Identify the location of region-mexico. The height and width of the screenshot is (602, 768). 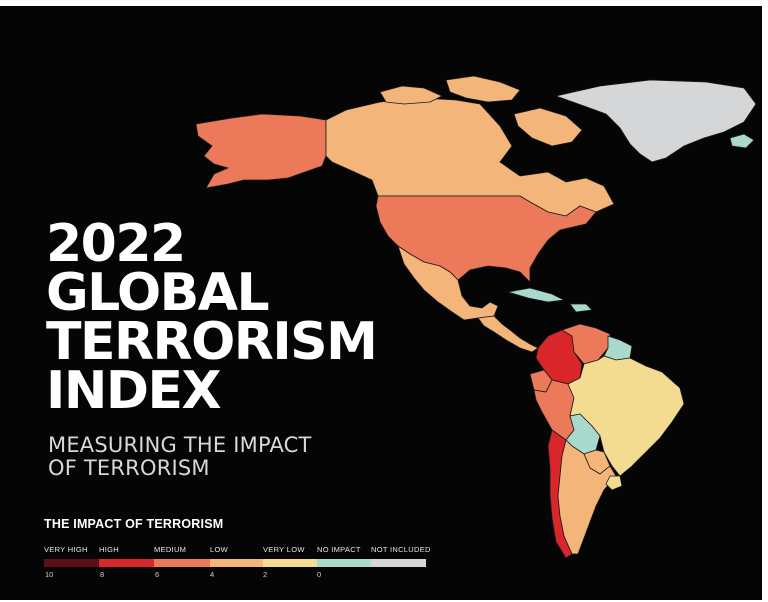
(448, 283).